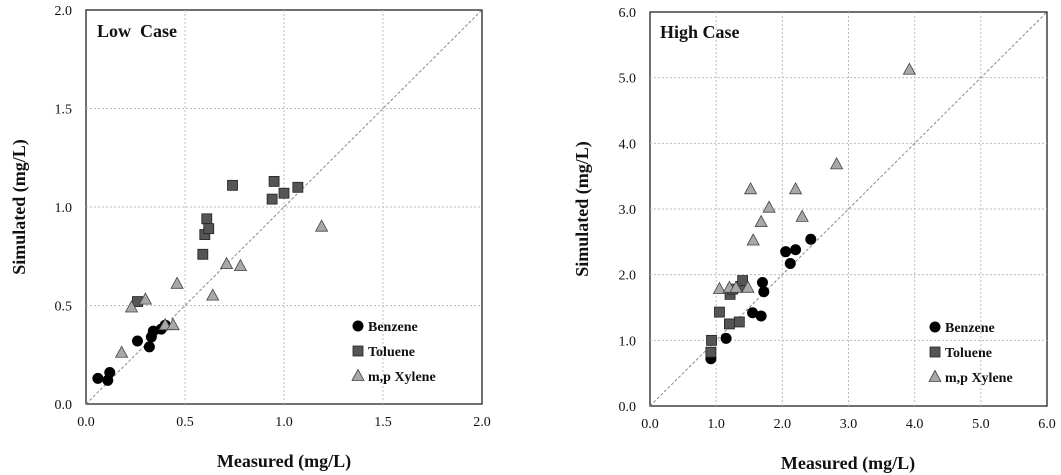 The image size is (1061, 475). I want to click on x-tick-label: 5.0, so click(981, 424).